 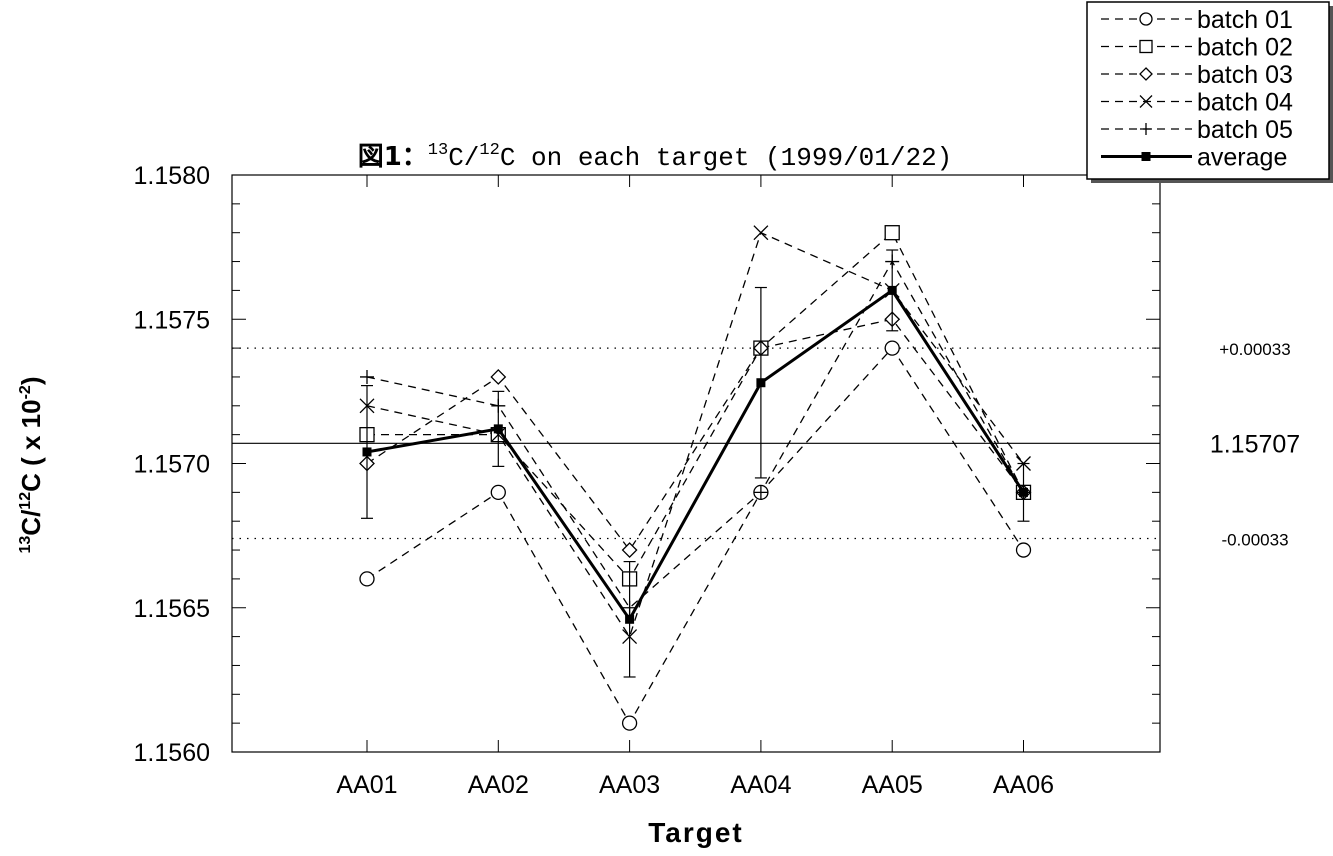 I want to click on reference-line-label: 1.15707, so click(x=1255, y=444).